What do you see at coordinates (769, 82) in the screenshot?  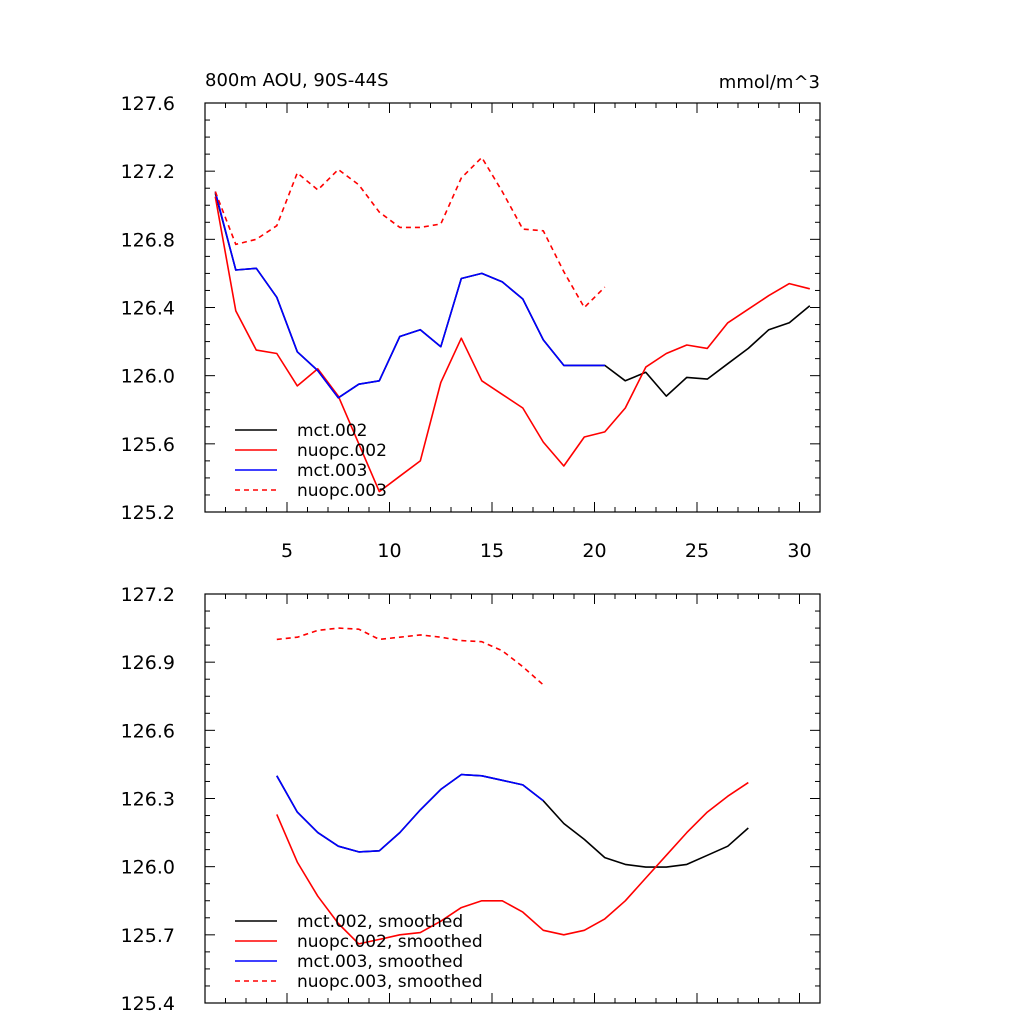 I see `chart-units: mmol/m^3` at bounding box center [769, 82].